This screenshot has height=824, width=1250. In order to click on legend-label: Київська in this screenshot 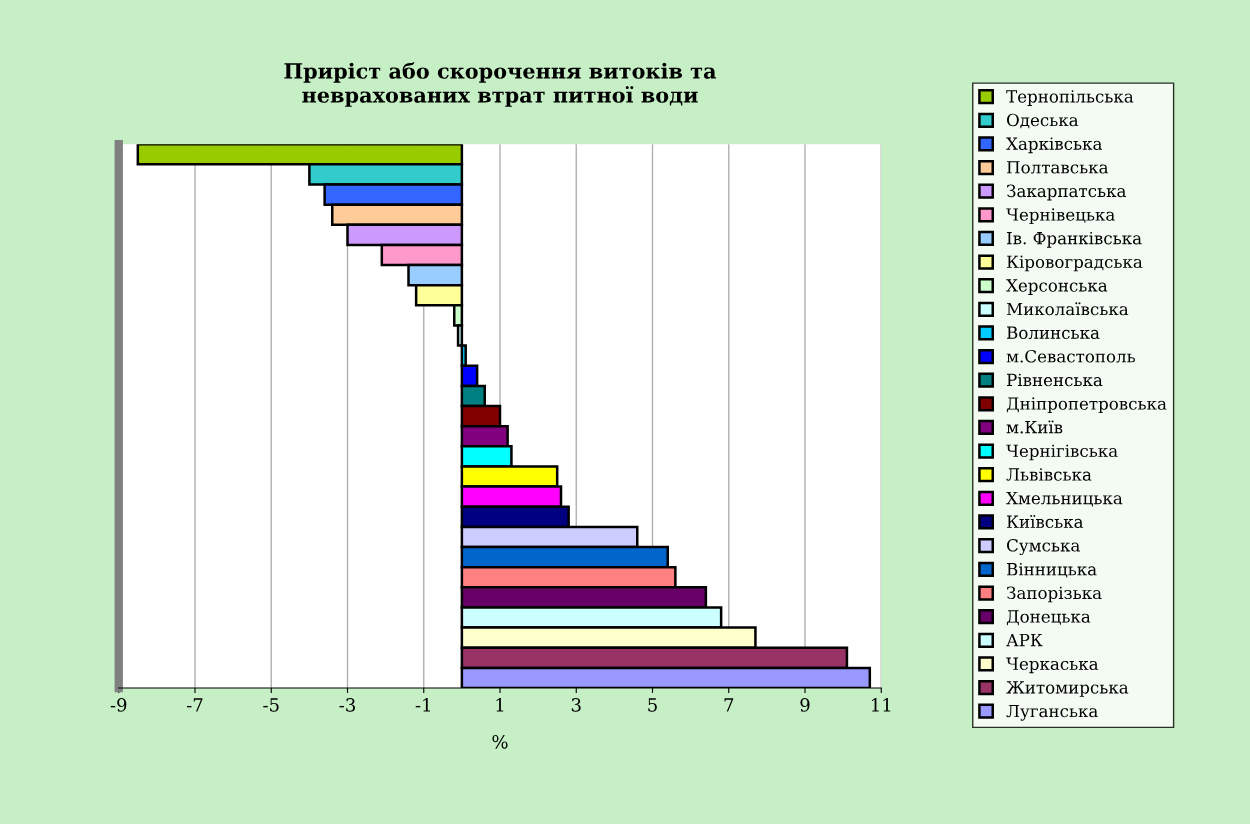, I will do `click(1045, 521)`.